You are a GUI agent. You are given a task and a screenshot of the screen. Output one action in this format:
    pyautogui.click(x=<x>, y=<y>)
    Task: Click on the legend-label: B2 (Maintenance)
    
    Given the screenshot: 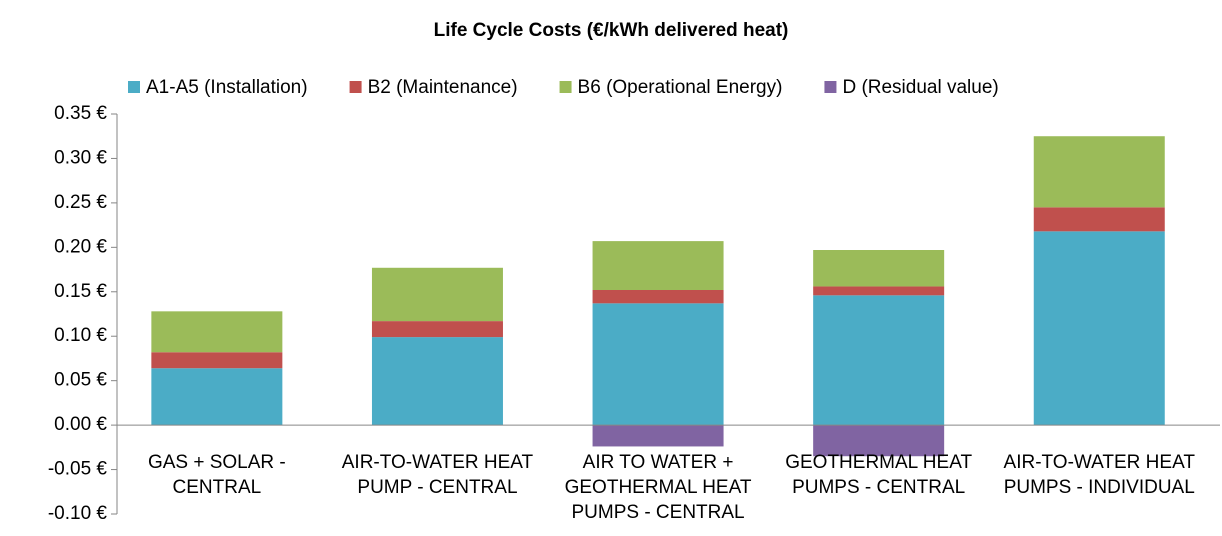 What is the action you would take?
    pyautogui.click(x=443, y=87)
    